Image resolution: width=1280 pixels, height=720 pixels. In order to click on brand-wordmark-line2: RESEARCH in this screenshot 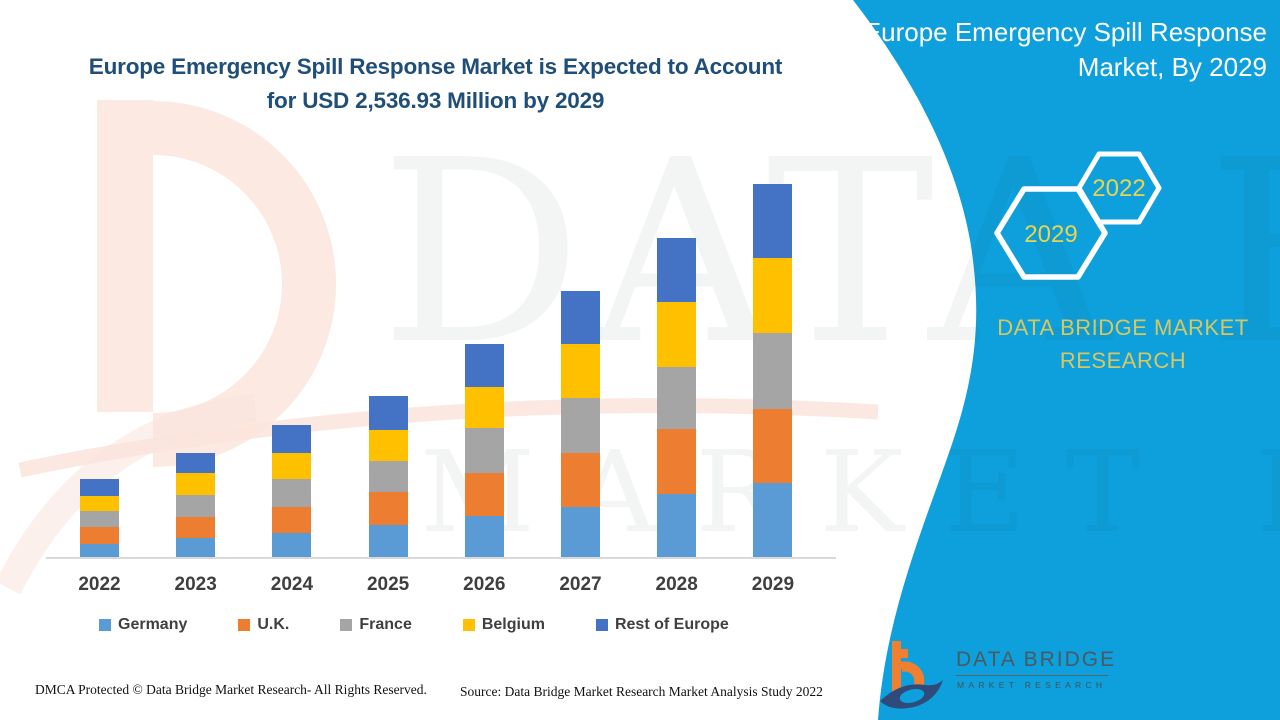, I will do `click(1123, 360)`.